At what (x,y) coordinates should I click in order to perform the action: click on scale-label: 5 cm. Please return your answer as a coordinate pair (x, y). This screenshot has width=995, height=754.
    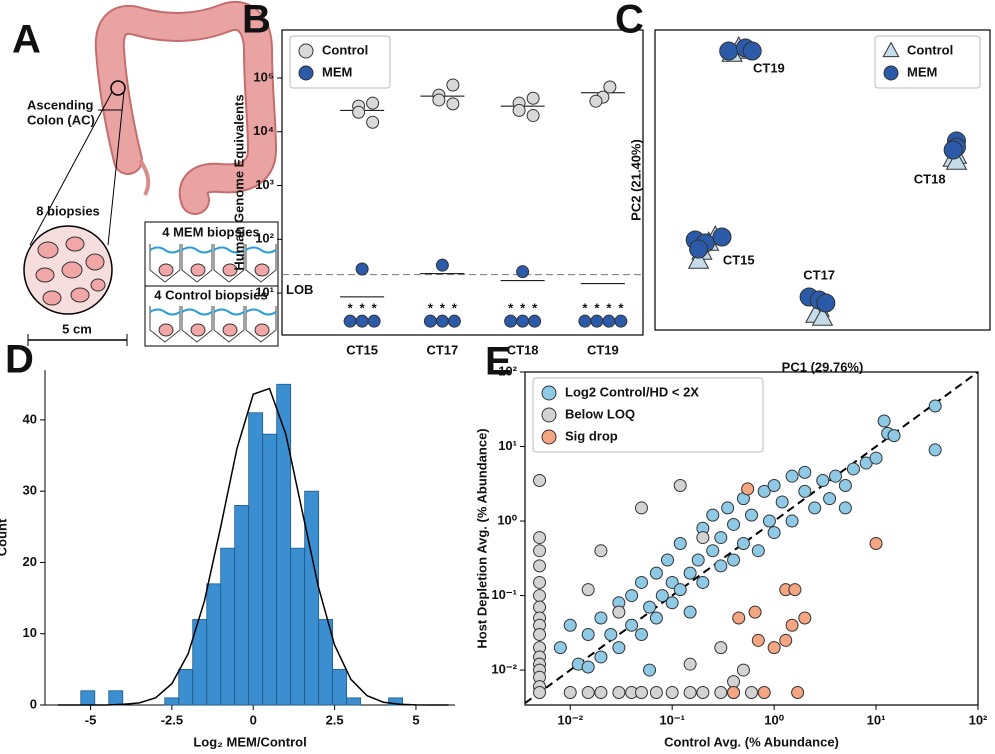
    Looking at the image, I should click on (77, 328).